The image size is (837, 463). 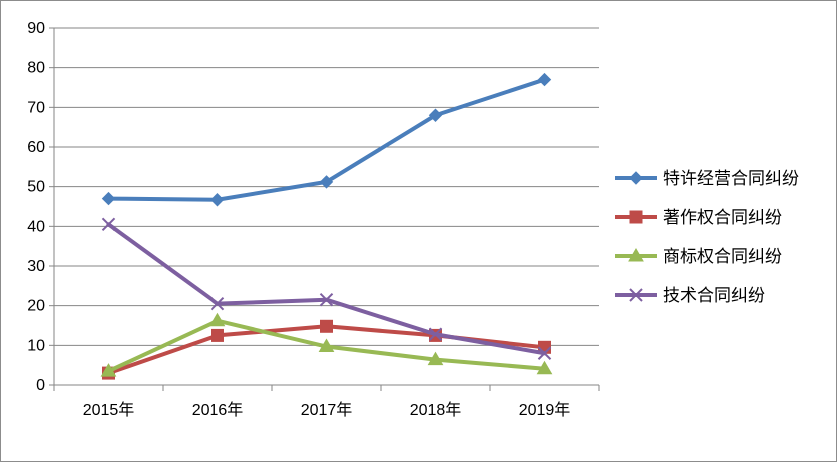 I want to click on x-tick-label: 2015年, so click(x=109, y=410).